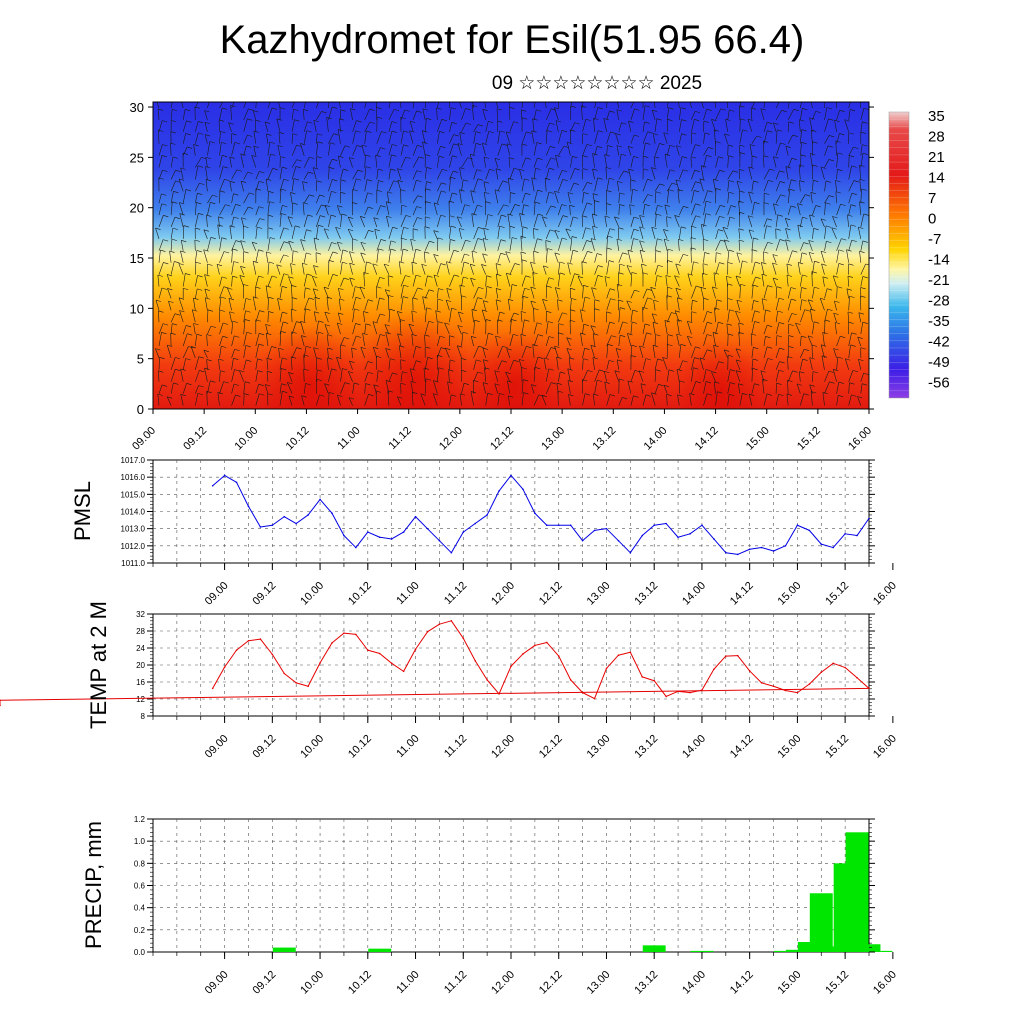  I want to click on colorbar-outline, so click(899, 255).